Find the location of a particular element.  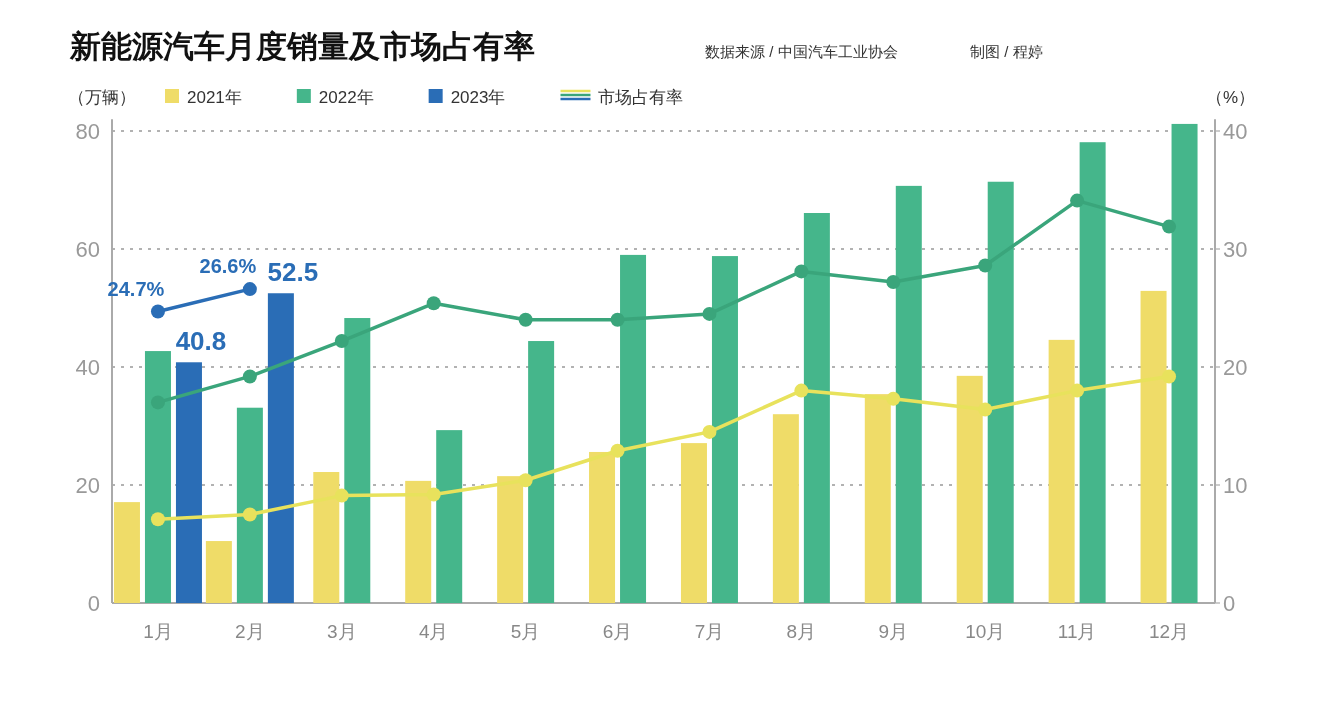

y-tick-label: 20 is located at coordinates (87, 485).